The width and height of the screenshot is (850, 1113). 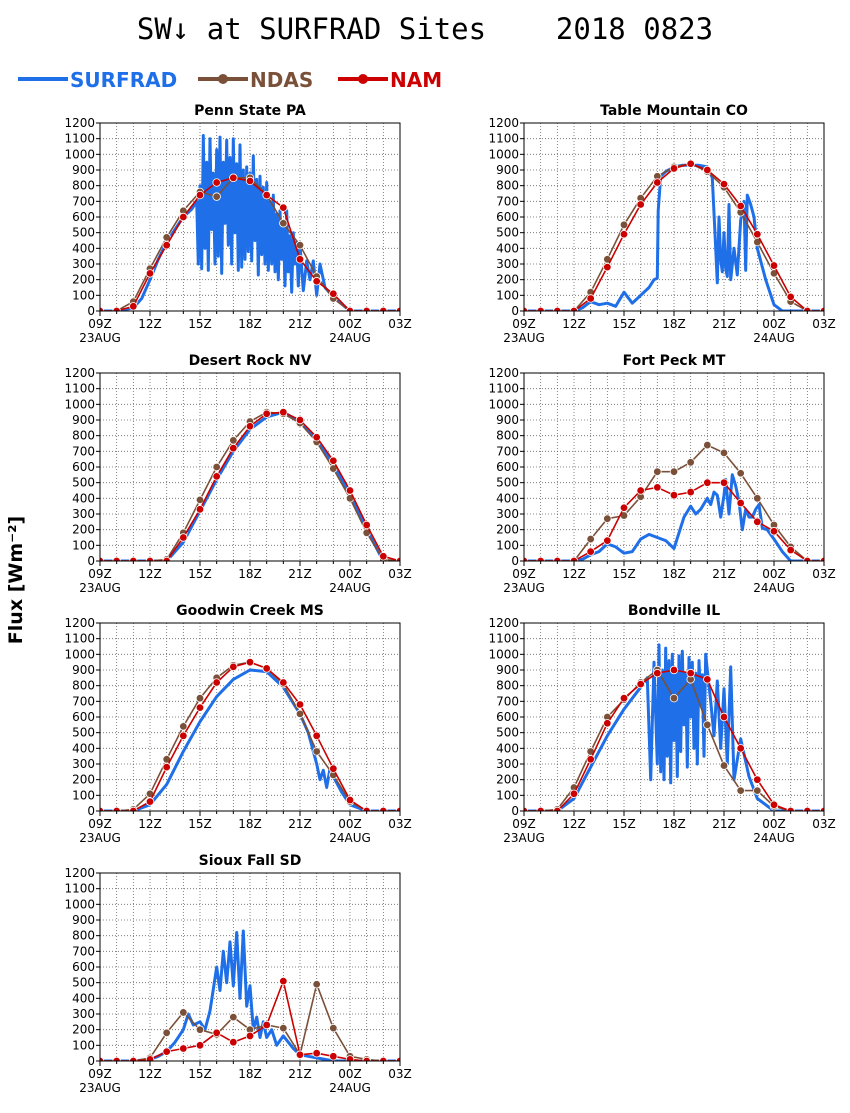 I want to click on panel-title: Penn State PA, so click(x=250, y=111).